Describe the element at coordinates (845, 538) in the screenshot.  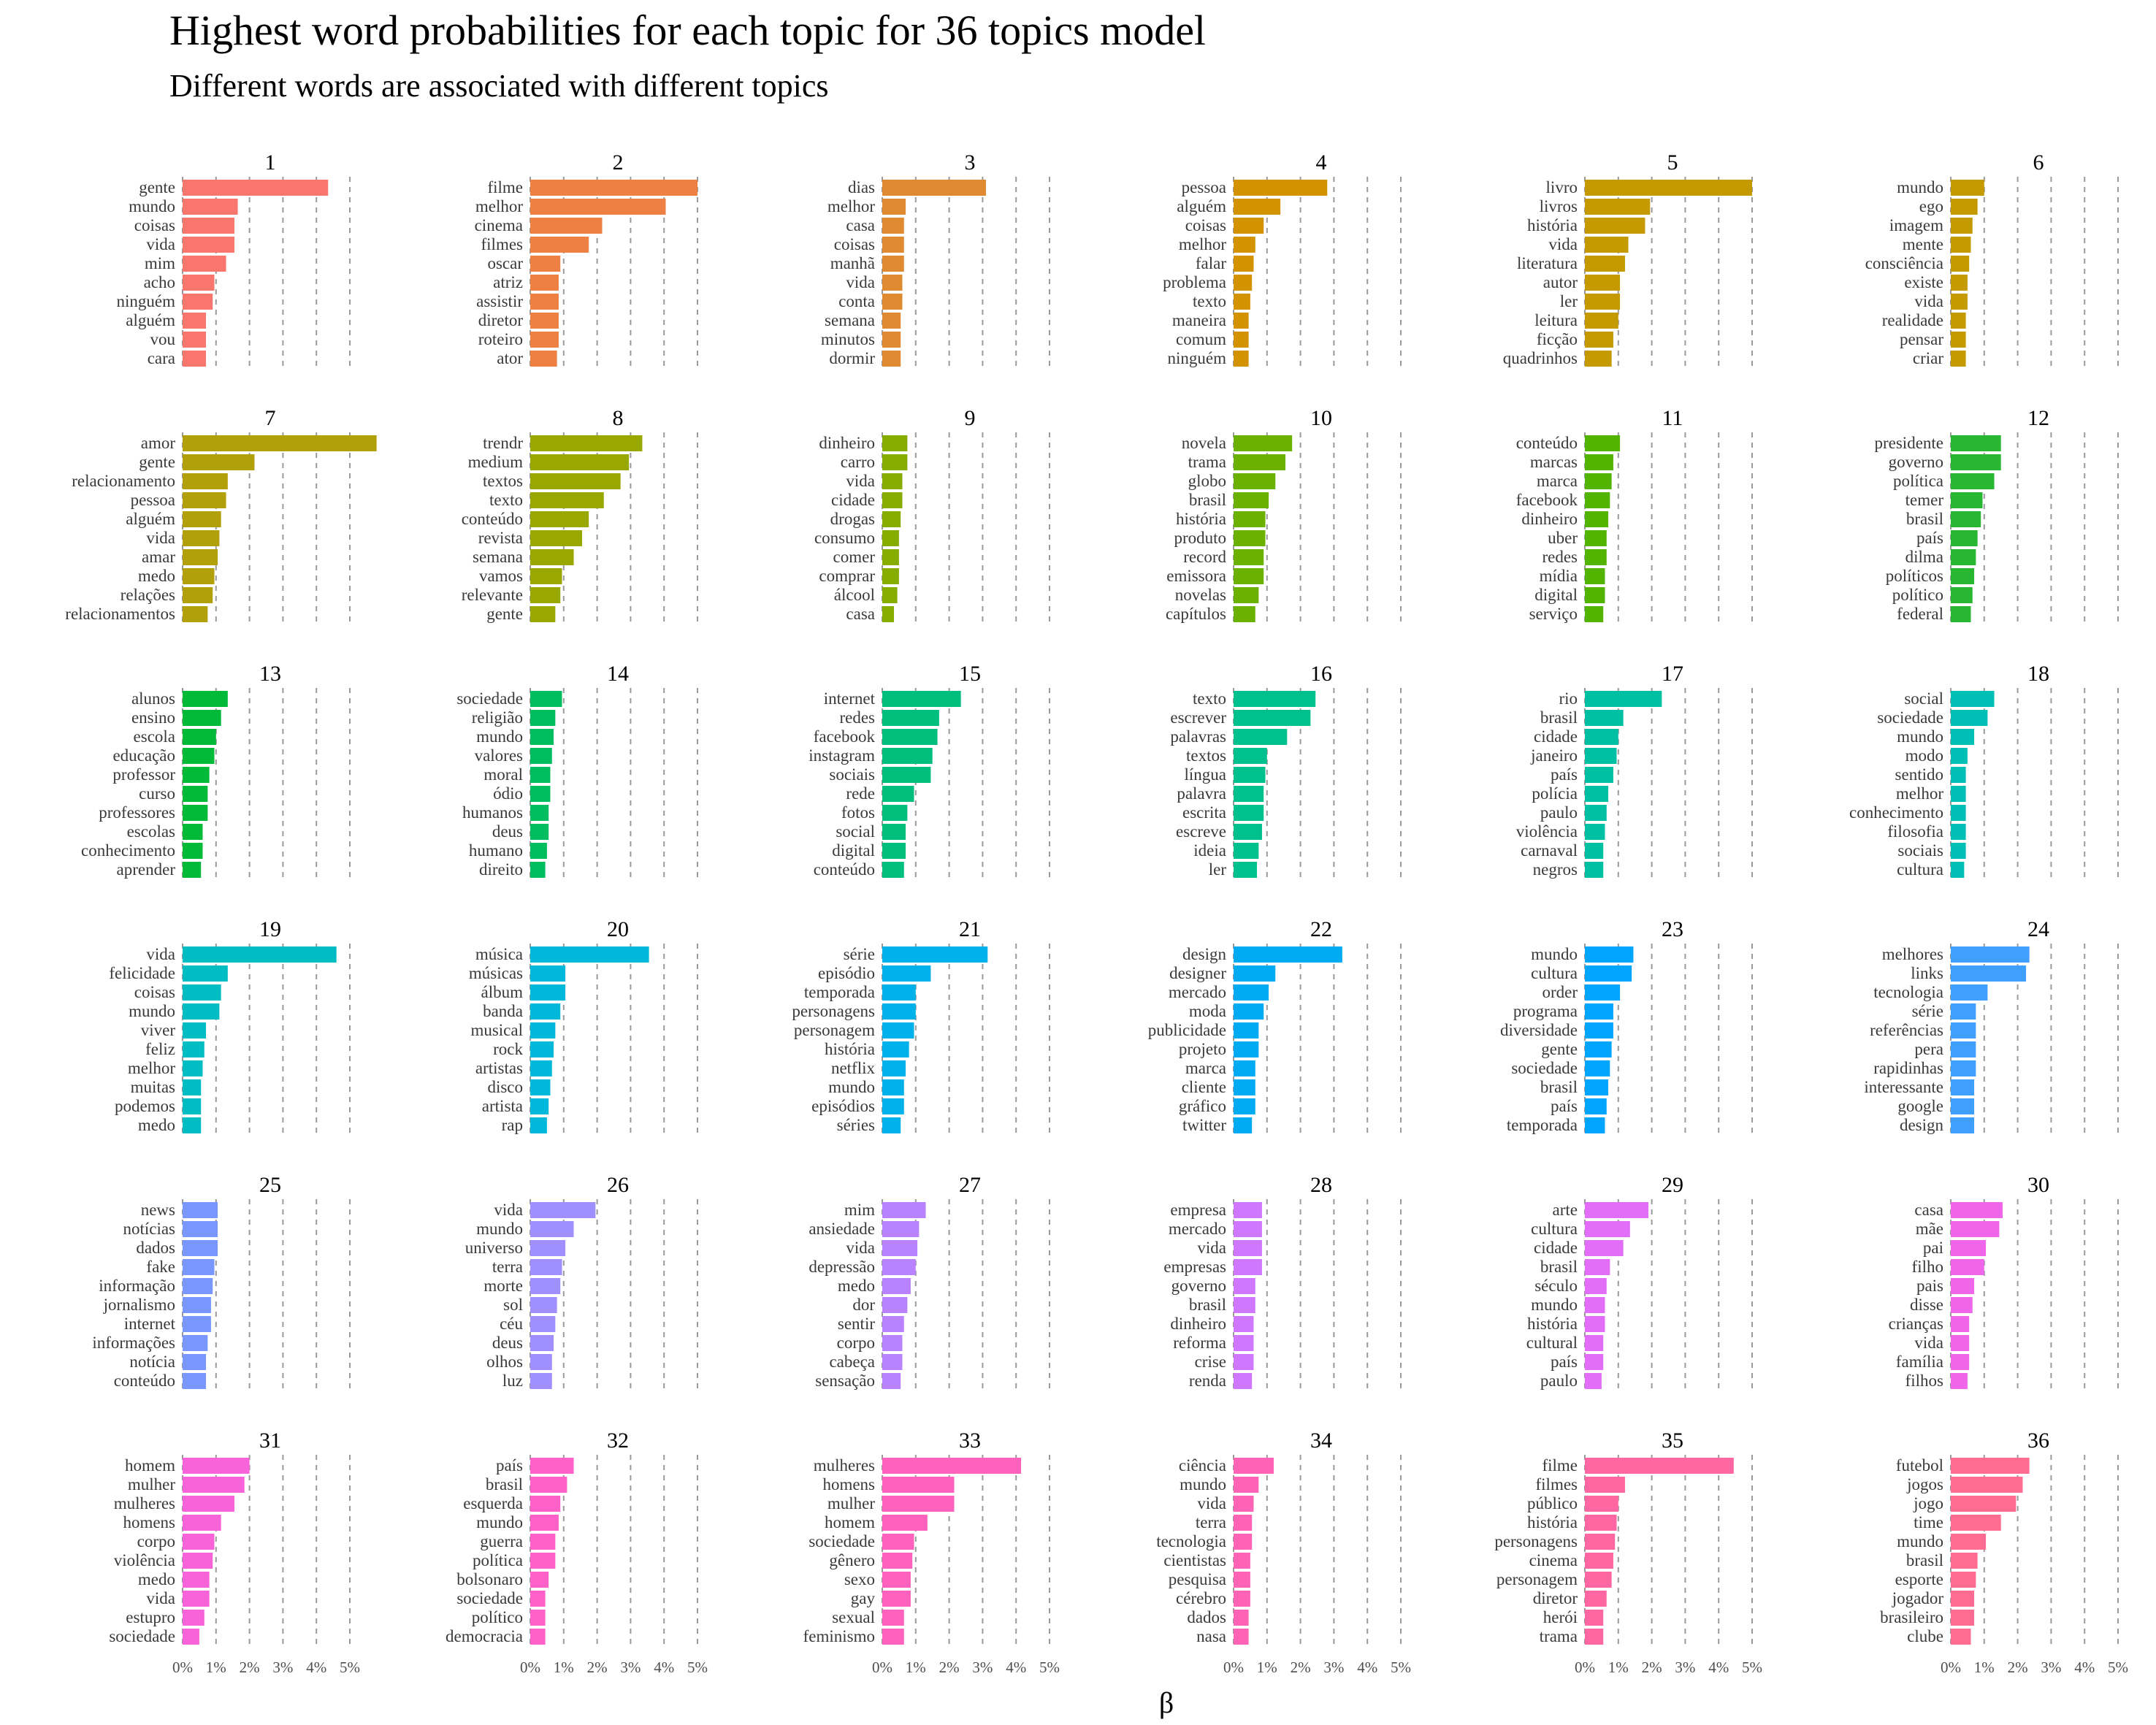
I see `word-label: consumo` at that location.